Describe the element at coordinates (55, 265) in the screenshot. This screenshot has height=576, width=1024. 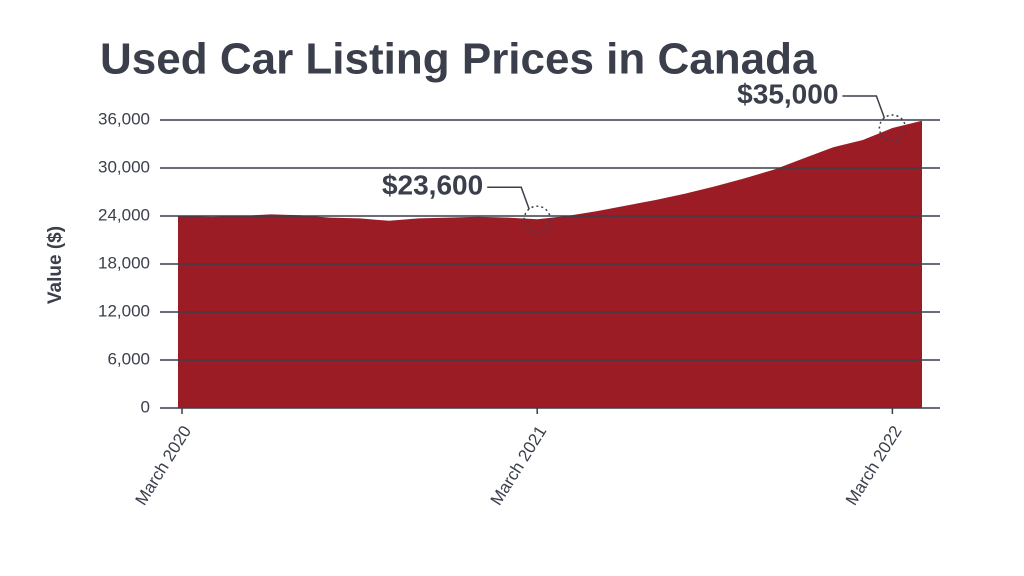
I see `y-axis-label: Value ($)` at that location.